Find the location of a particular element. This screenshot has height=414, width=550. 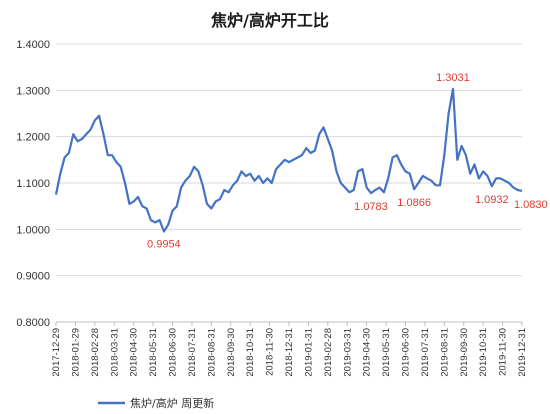

x-tick-label: 2018-01-29 is located at coordinates (75, 352).